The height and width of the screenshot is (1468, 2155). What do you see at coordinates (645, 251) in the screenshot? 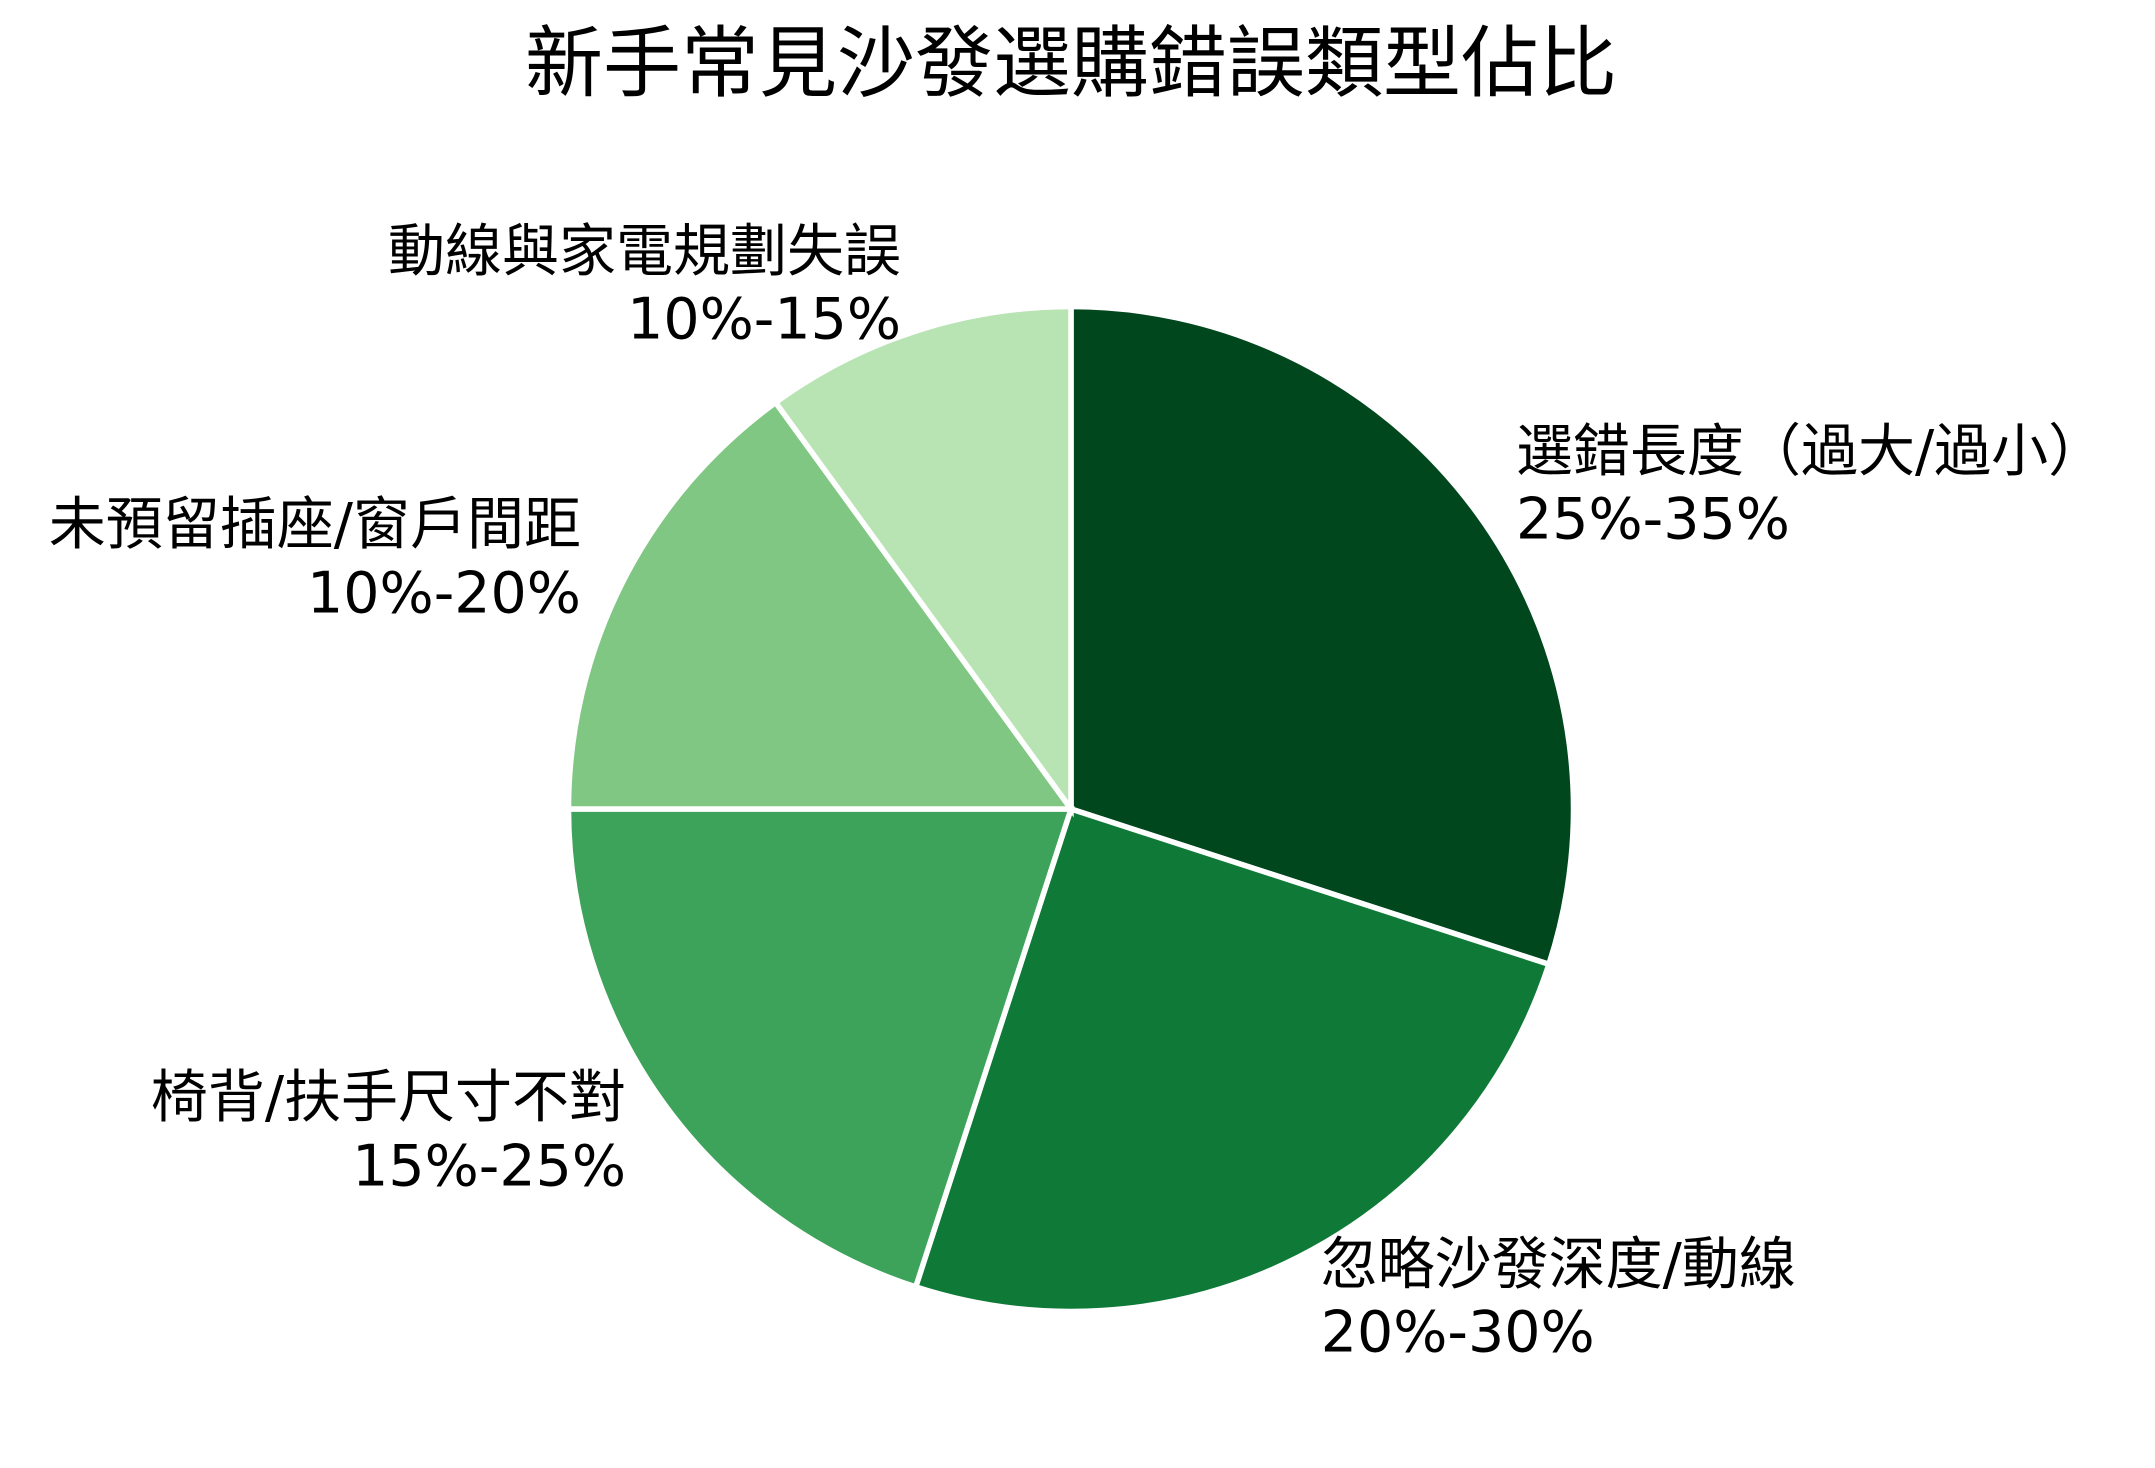
I see `slice-label-name: 動線與家電規劃失誤` at bounding box center [645, 251].